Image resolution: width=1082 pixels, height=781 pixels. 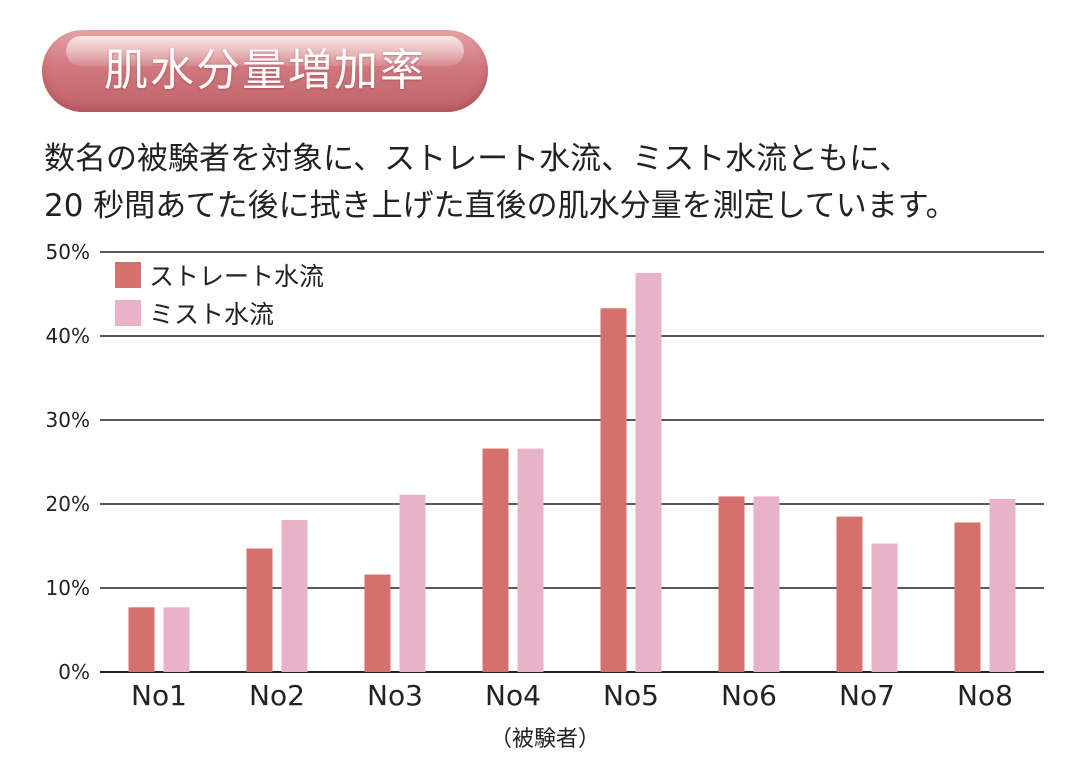 What do you see at coordinates (211, 314) in the screenshot?
I see `legend-label: ミスト水流` at bounding box center [211, 314].